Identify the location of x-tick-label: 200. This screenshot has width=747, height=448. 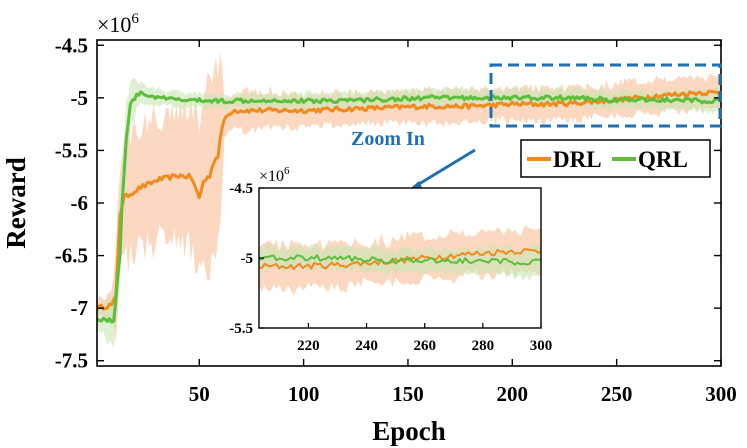
(513, 394).